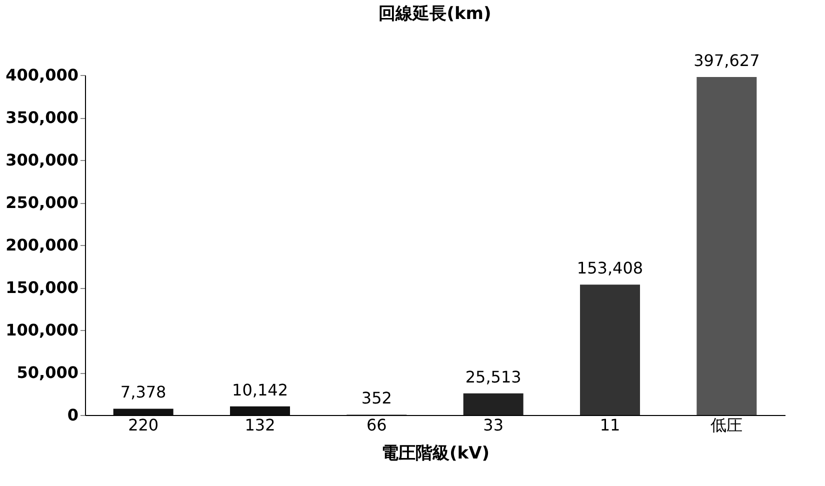  Describe the element at coordinates (260, 390) in the screenshot. I see `data-label: 10,142` at that location.